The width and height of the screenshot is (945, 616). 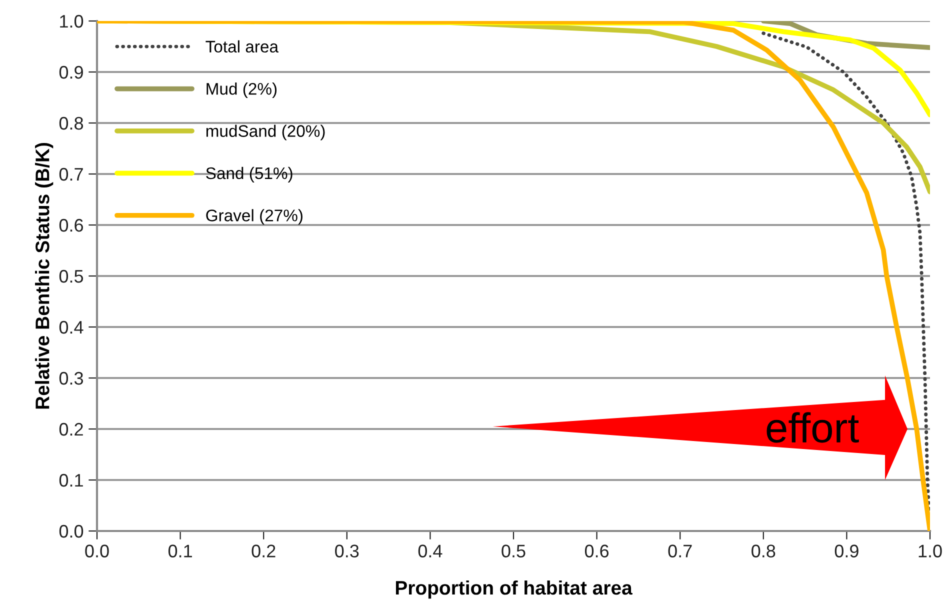 I want to click on x-tick-label: 0.4, so click(x=430, y=551).